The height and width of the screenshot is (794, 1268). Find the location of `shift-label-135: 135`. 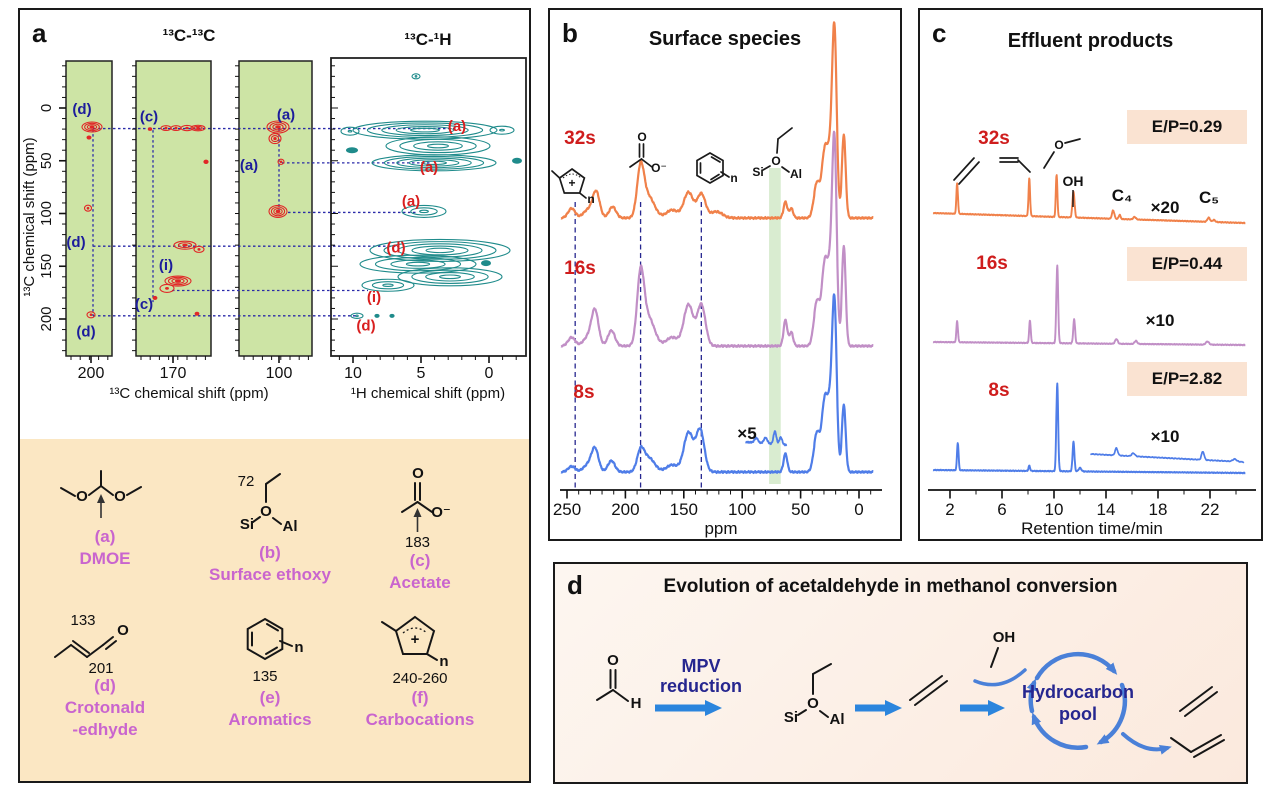

shift-label-135: 135 is located at coordinates (264, 676).